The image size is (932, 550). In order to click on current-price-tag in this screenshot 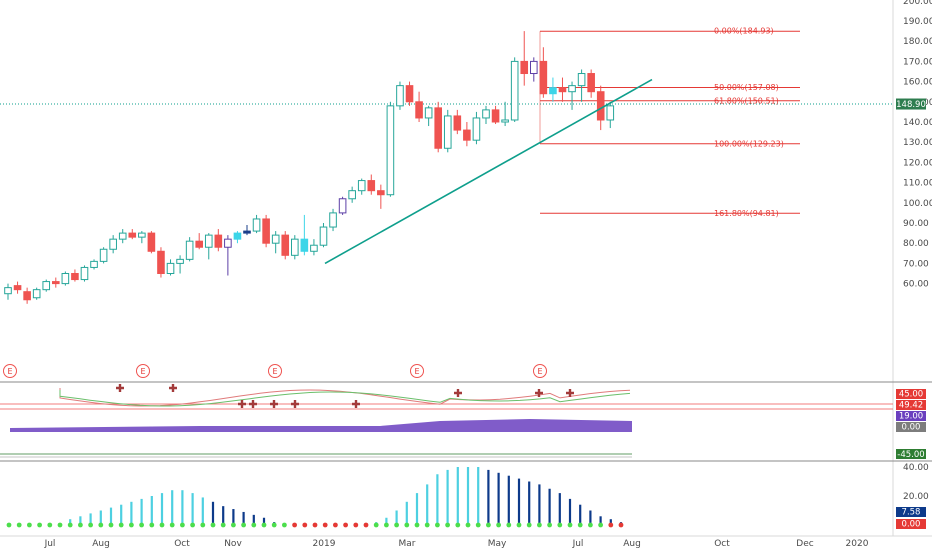, I will do `click(911, 104)`.